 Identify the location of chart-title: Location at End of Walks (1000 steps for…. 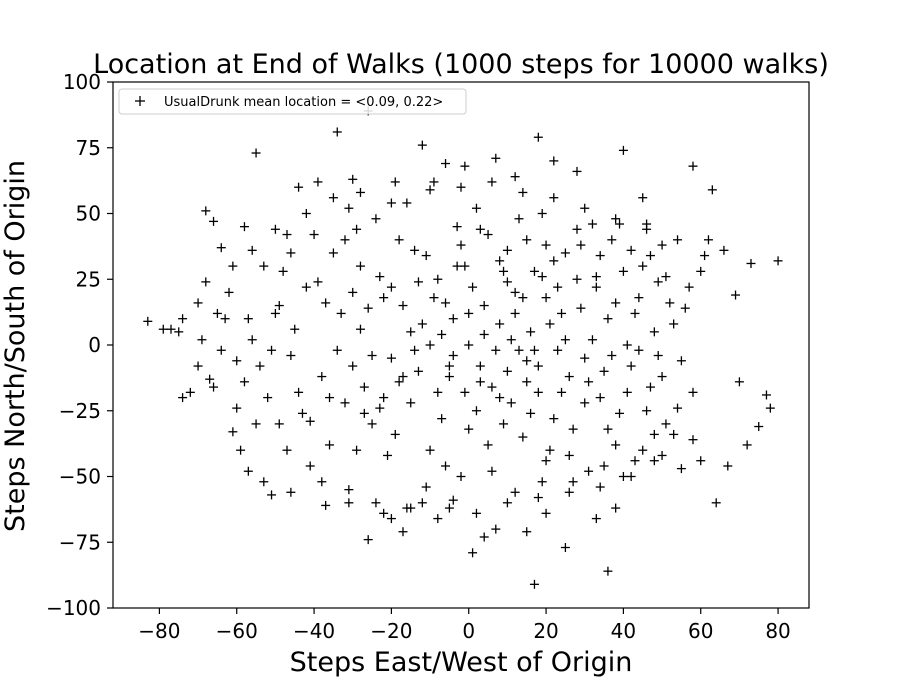
(461, 64).